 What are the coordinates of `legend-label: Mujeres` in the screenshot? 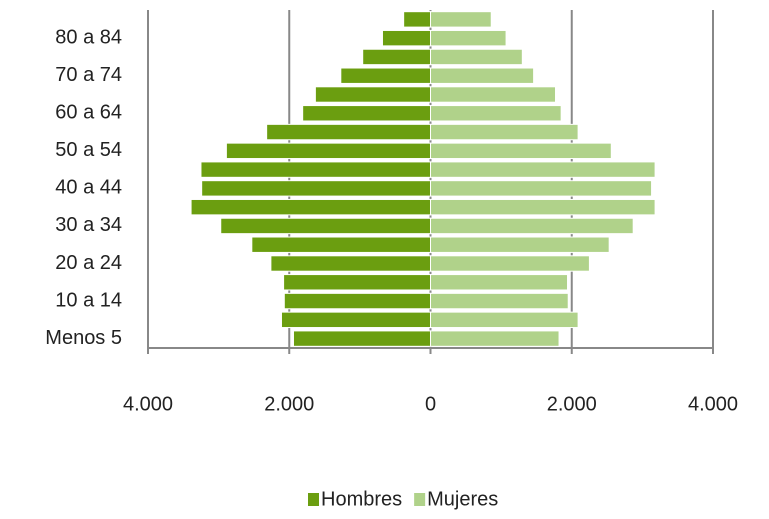 It's located at (462, 499).